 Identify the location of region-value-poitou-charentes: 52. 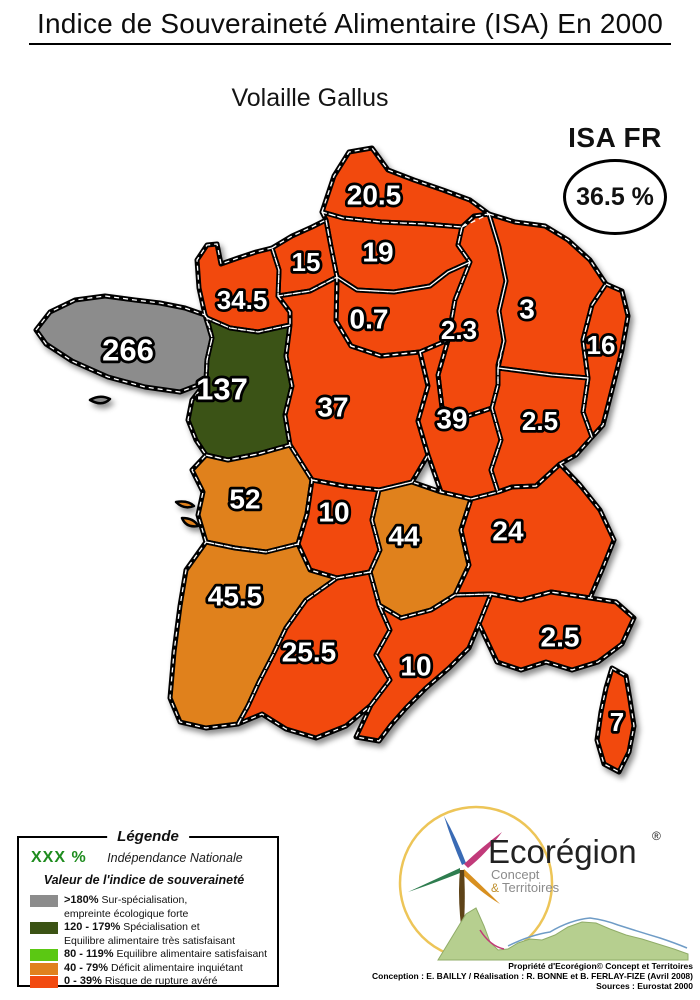
(244, 499).